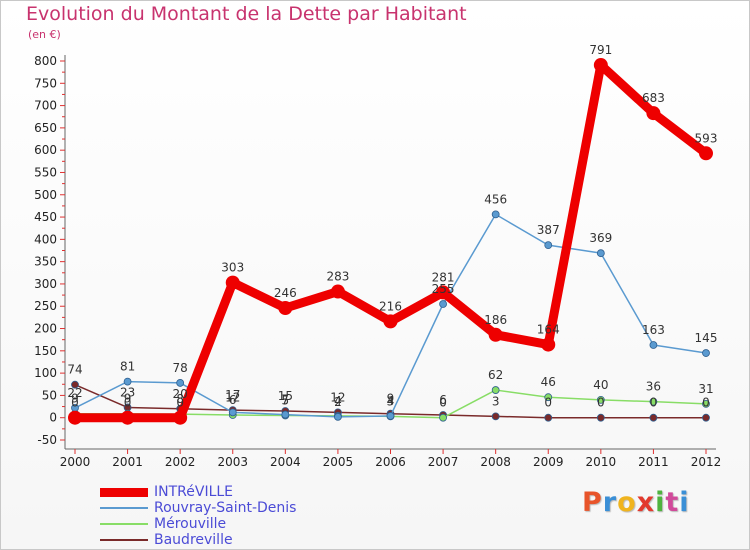  I want to click on data-label: 81, so click(127, 367).